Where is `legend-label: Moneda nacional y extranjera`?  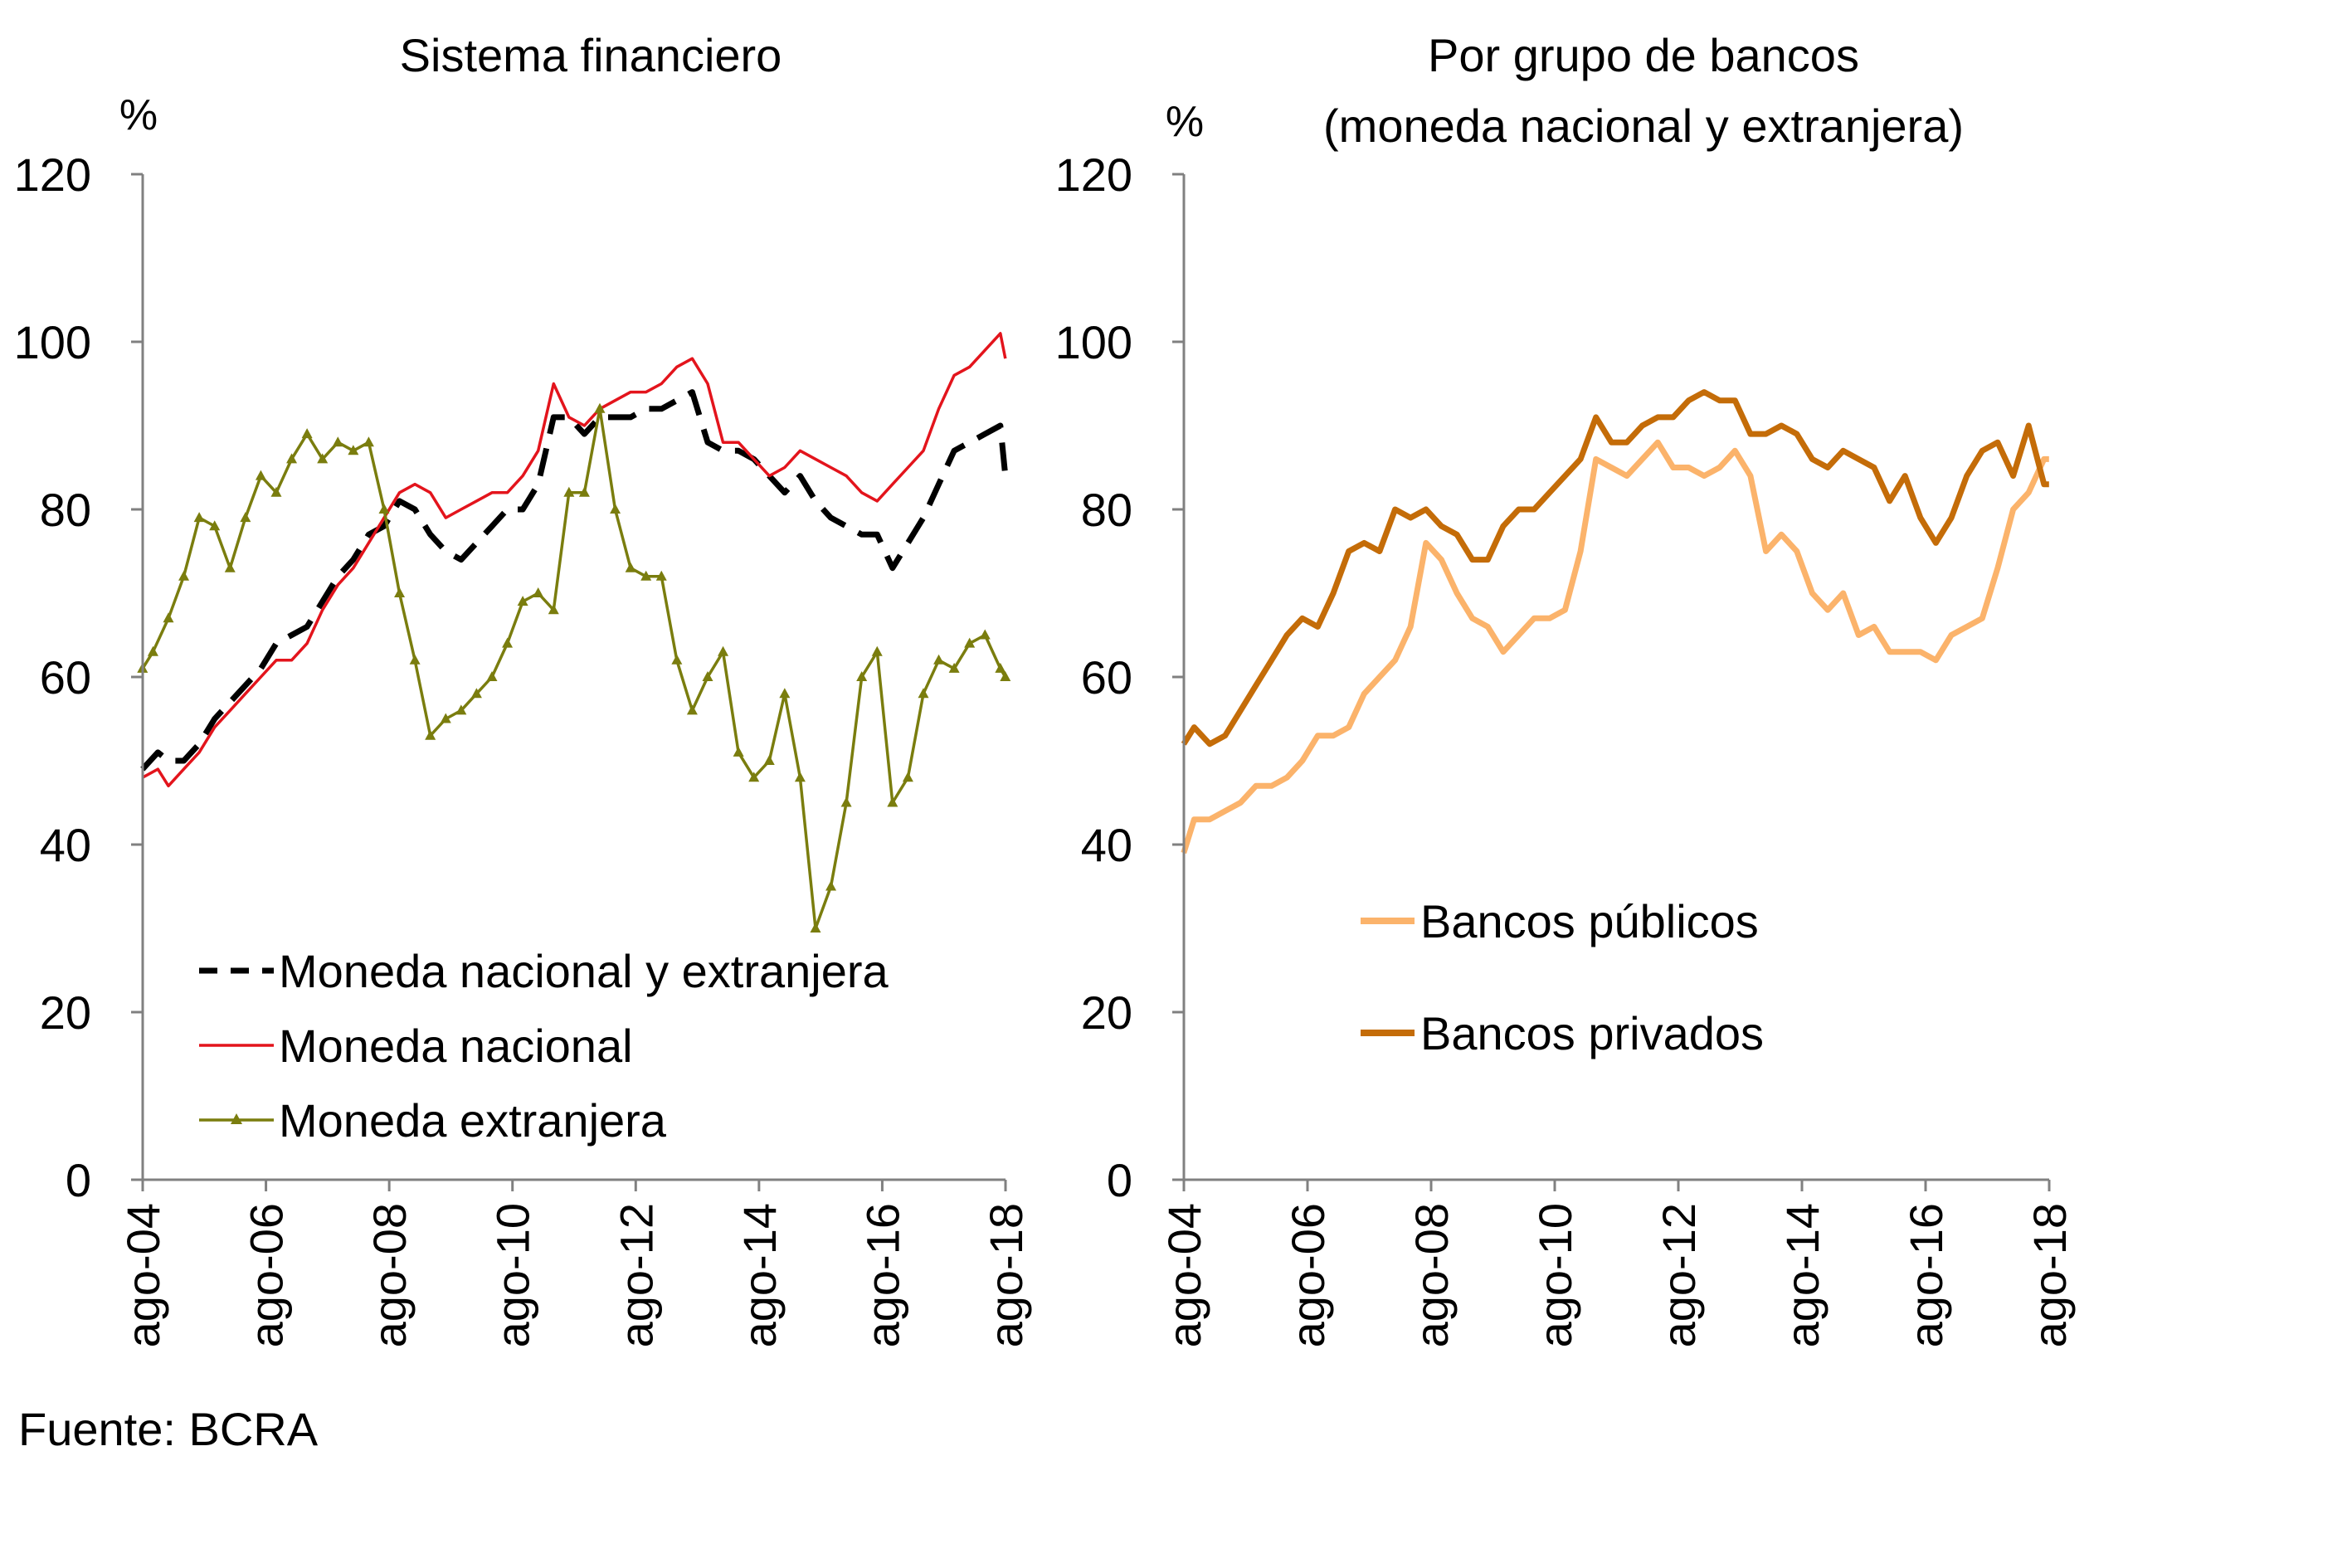 legend-label: Moneda nacional y extranjera is located at coordinates (584, 971).